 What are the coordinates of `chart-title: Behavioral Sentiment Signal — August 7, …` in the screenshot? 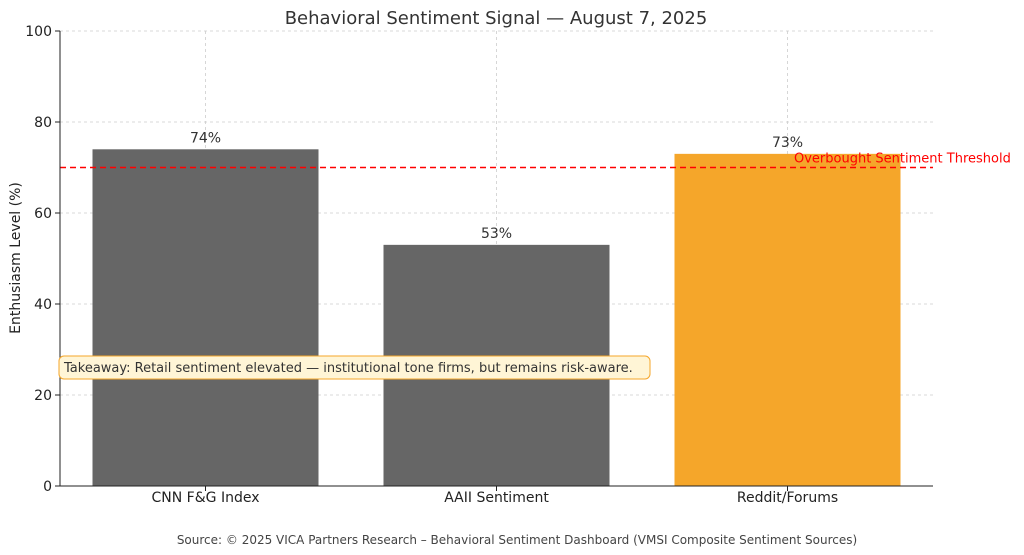 It's located at (496, 18).